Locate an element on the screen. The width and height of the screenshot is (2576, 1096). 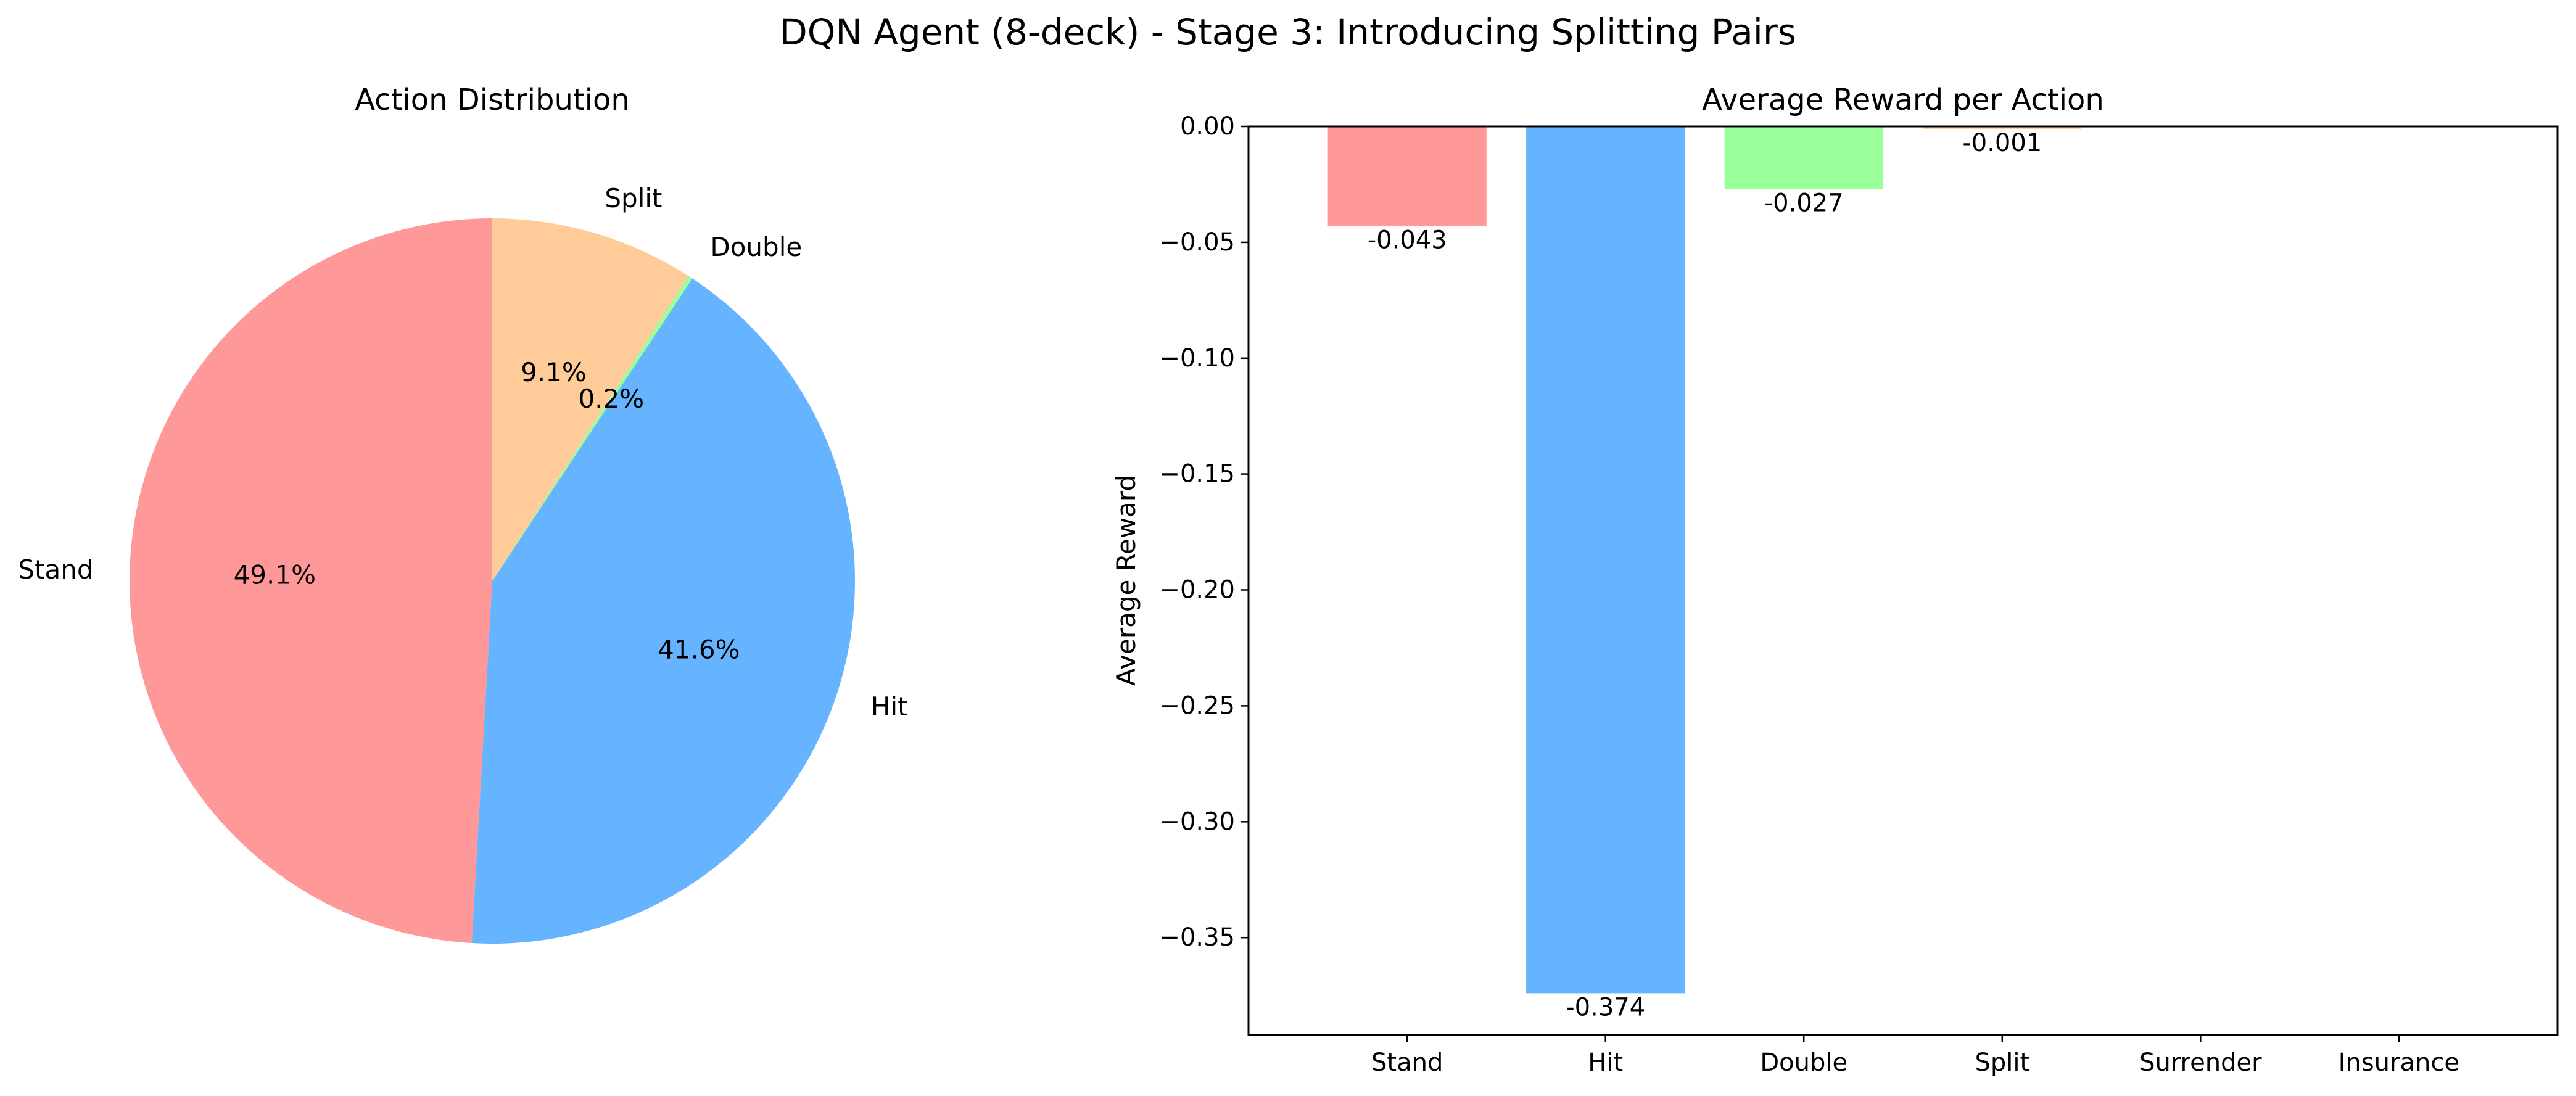
pie-pct-stand: 49.1% is located at coordinates (275, 575).